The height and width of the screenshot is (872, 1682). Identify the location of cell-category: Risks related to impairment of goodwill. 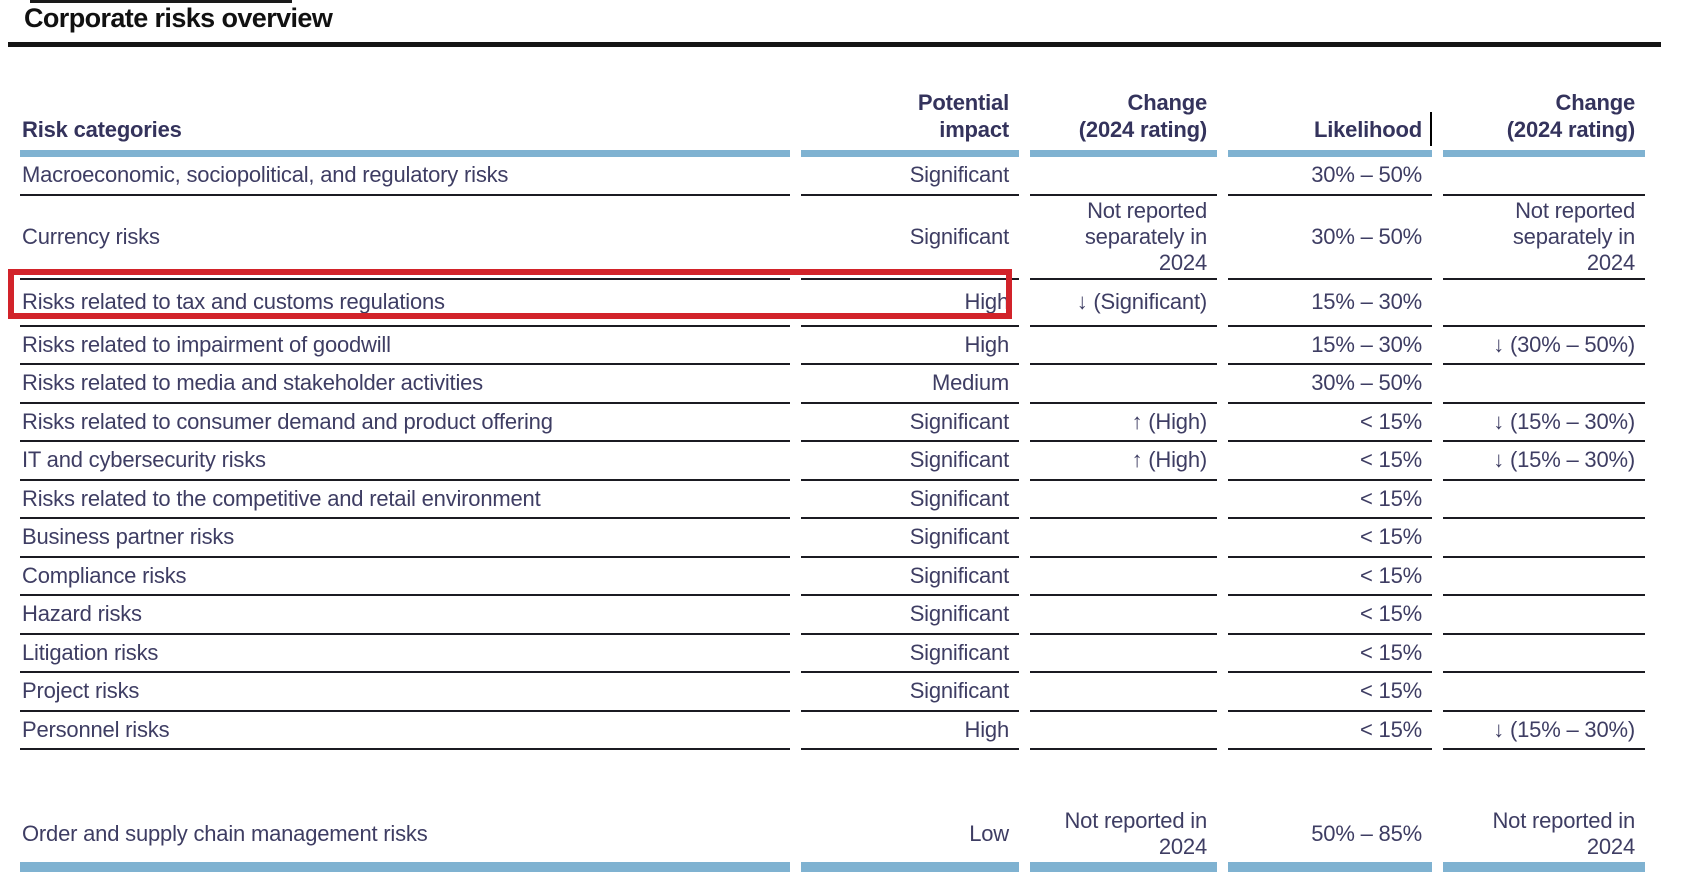
(405, 346).